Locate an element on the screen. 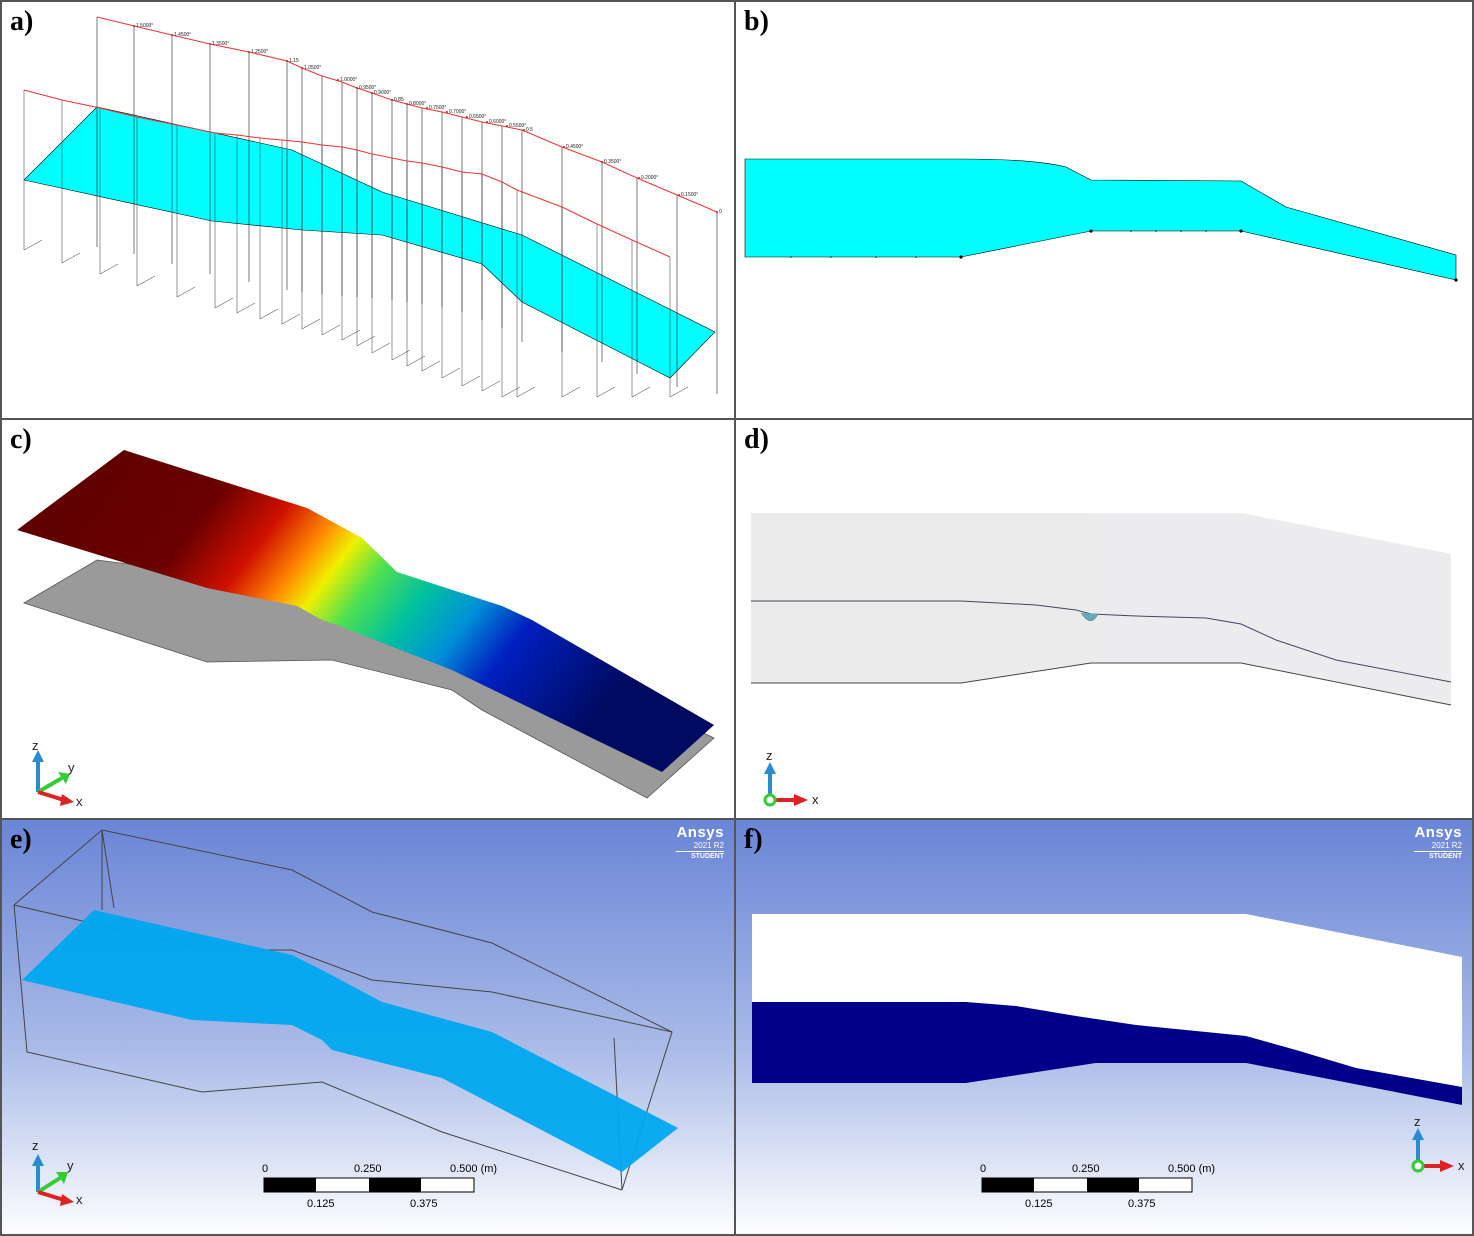 This screenshot has height=1236, width=1474. scale-bottom-1: 0.375 is located at coordinates (424, 1204).